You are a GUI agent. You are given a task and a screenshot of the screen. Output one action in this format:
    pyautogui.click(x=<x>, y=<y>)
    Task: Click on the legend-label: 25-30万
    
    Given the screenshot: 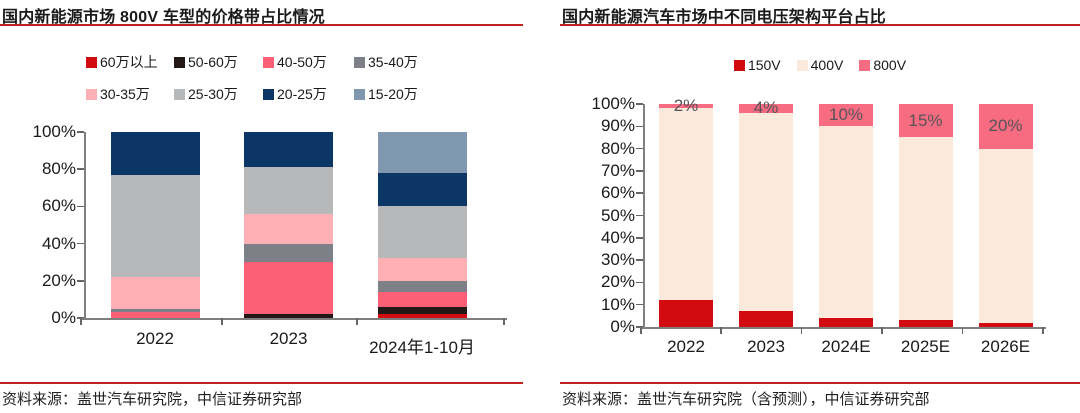 What is the action you would take?
    pyautogui.click(x=213, y=94)
    